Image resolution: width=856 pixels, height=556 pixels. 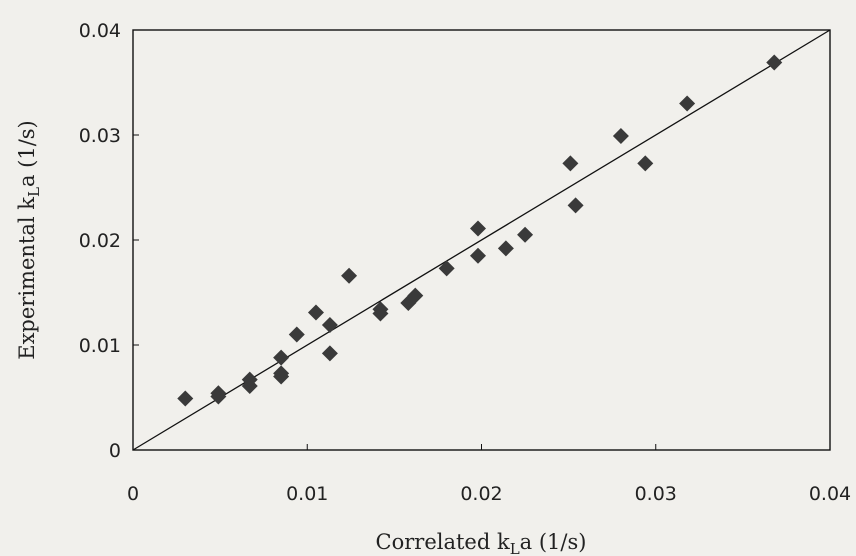 I want to click on y-axis-title: Experimental kLa (1/s), so click(x=29, y=240).